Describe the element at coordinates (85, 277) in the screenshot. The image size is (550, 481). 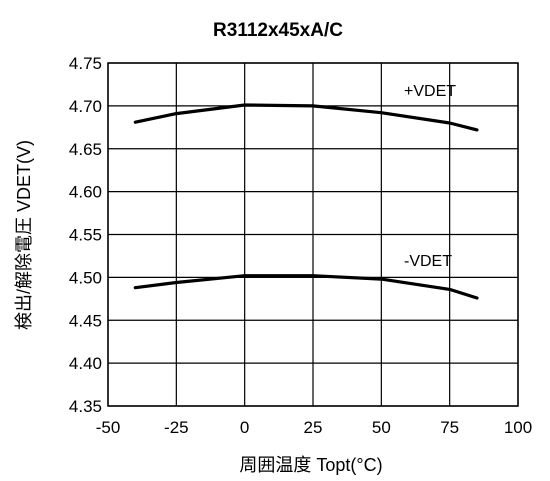
I see `y-tick-label: 4.50` at that location.